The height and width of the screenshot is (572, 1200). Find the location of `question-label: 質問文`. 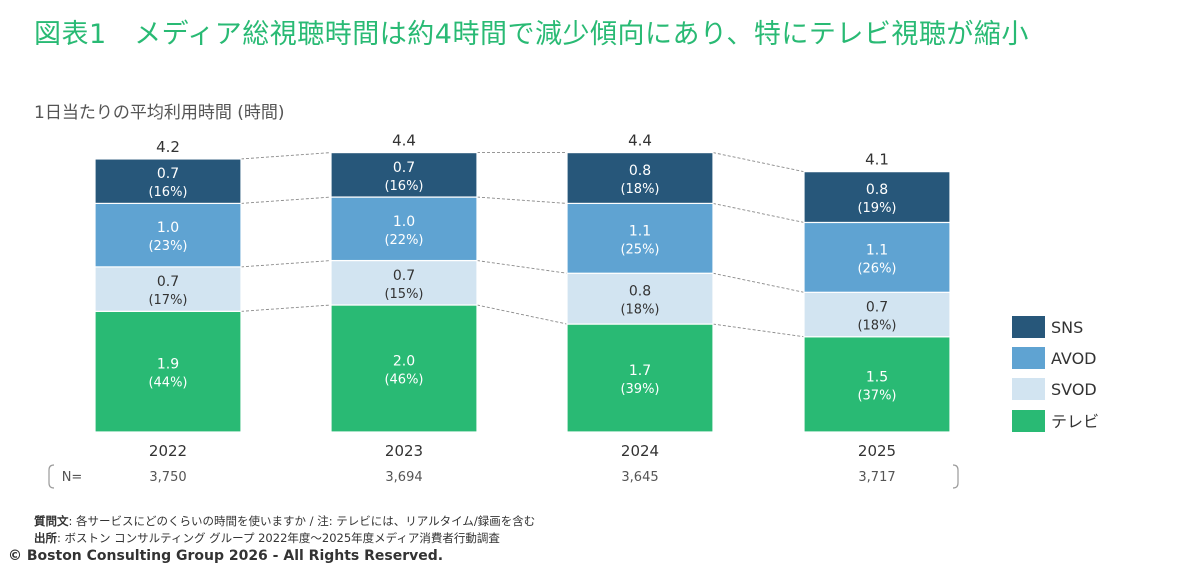

question-label: 質問文 is located at coordinates (51, 521).